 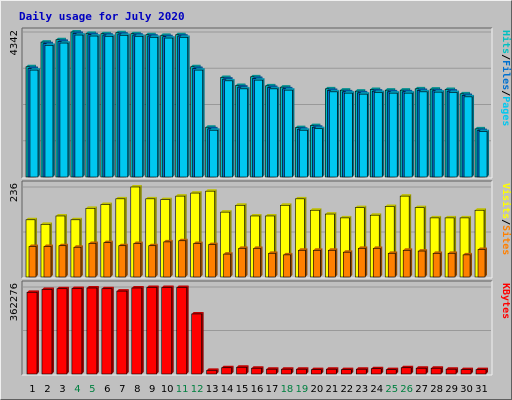 What do you see at coordinates (242, 389) in the screenshot?
I see `x-tick-label: 15` at bounding box center [242, 389].